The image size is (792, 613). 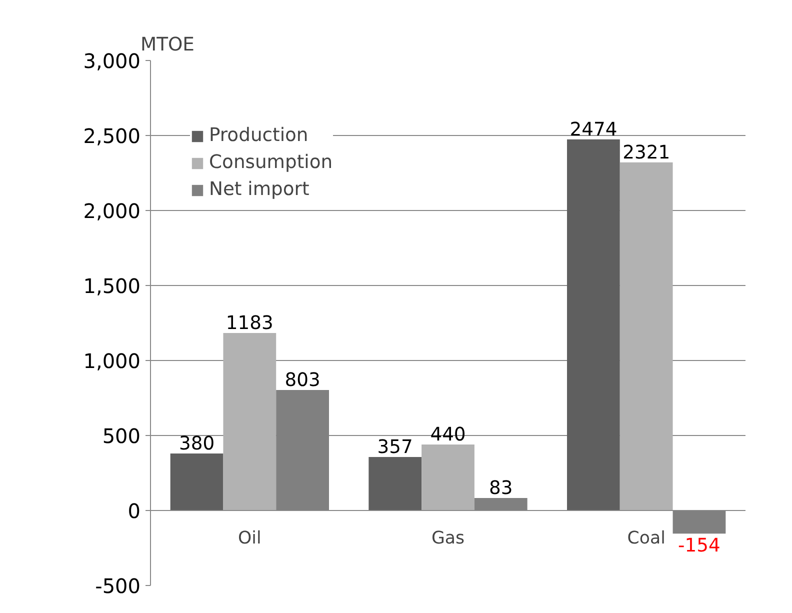 I want to click on data-label: 83, so click(x=501, y=489).